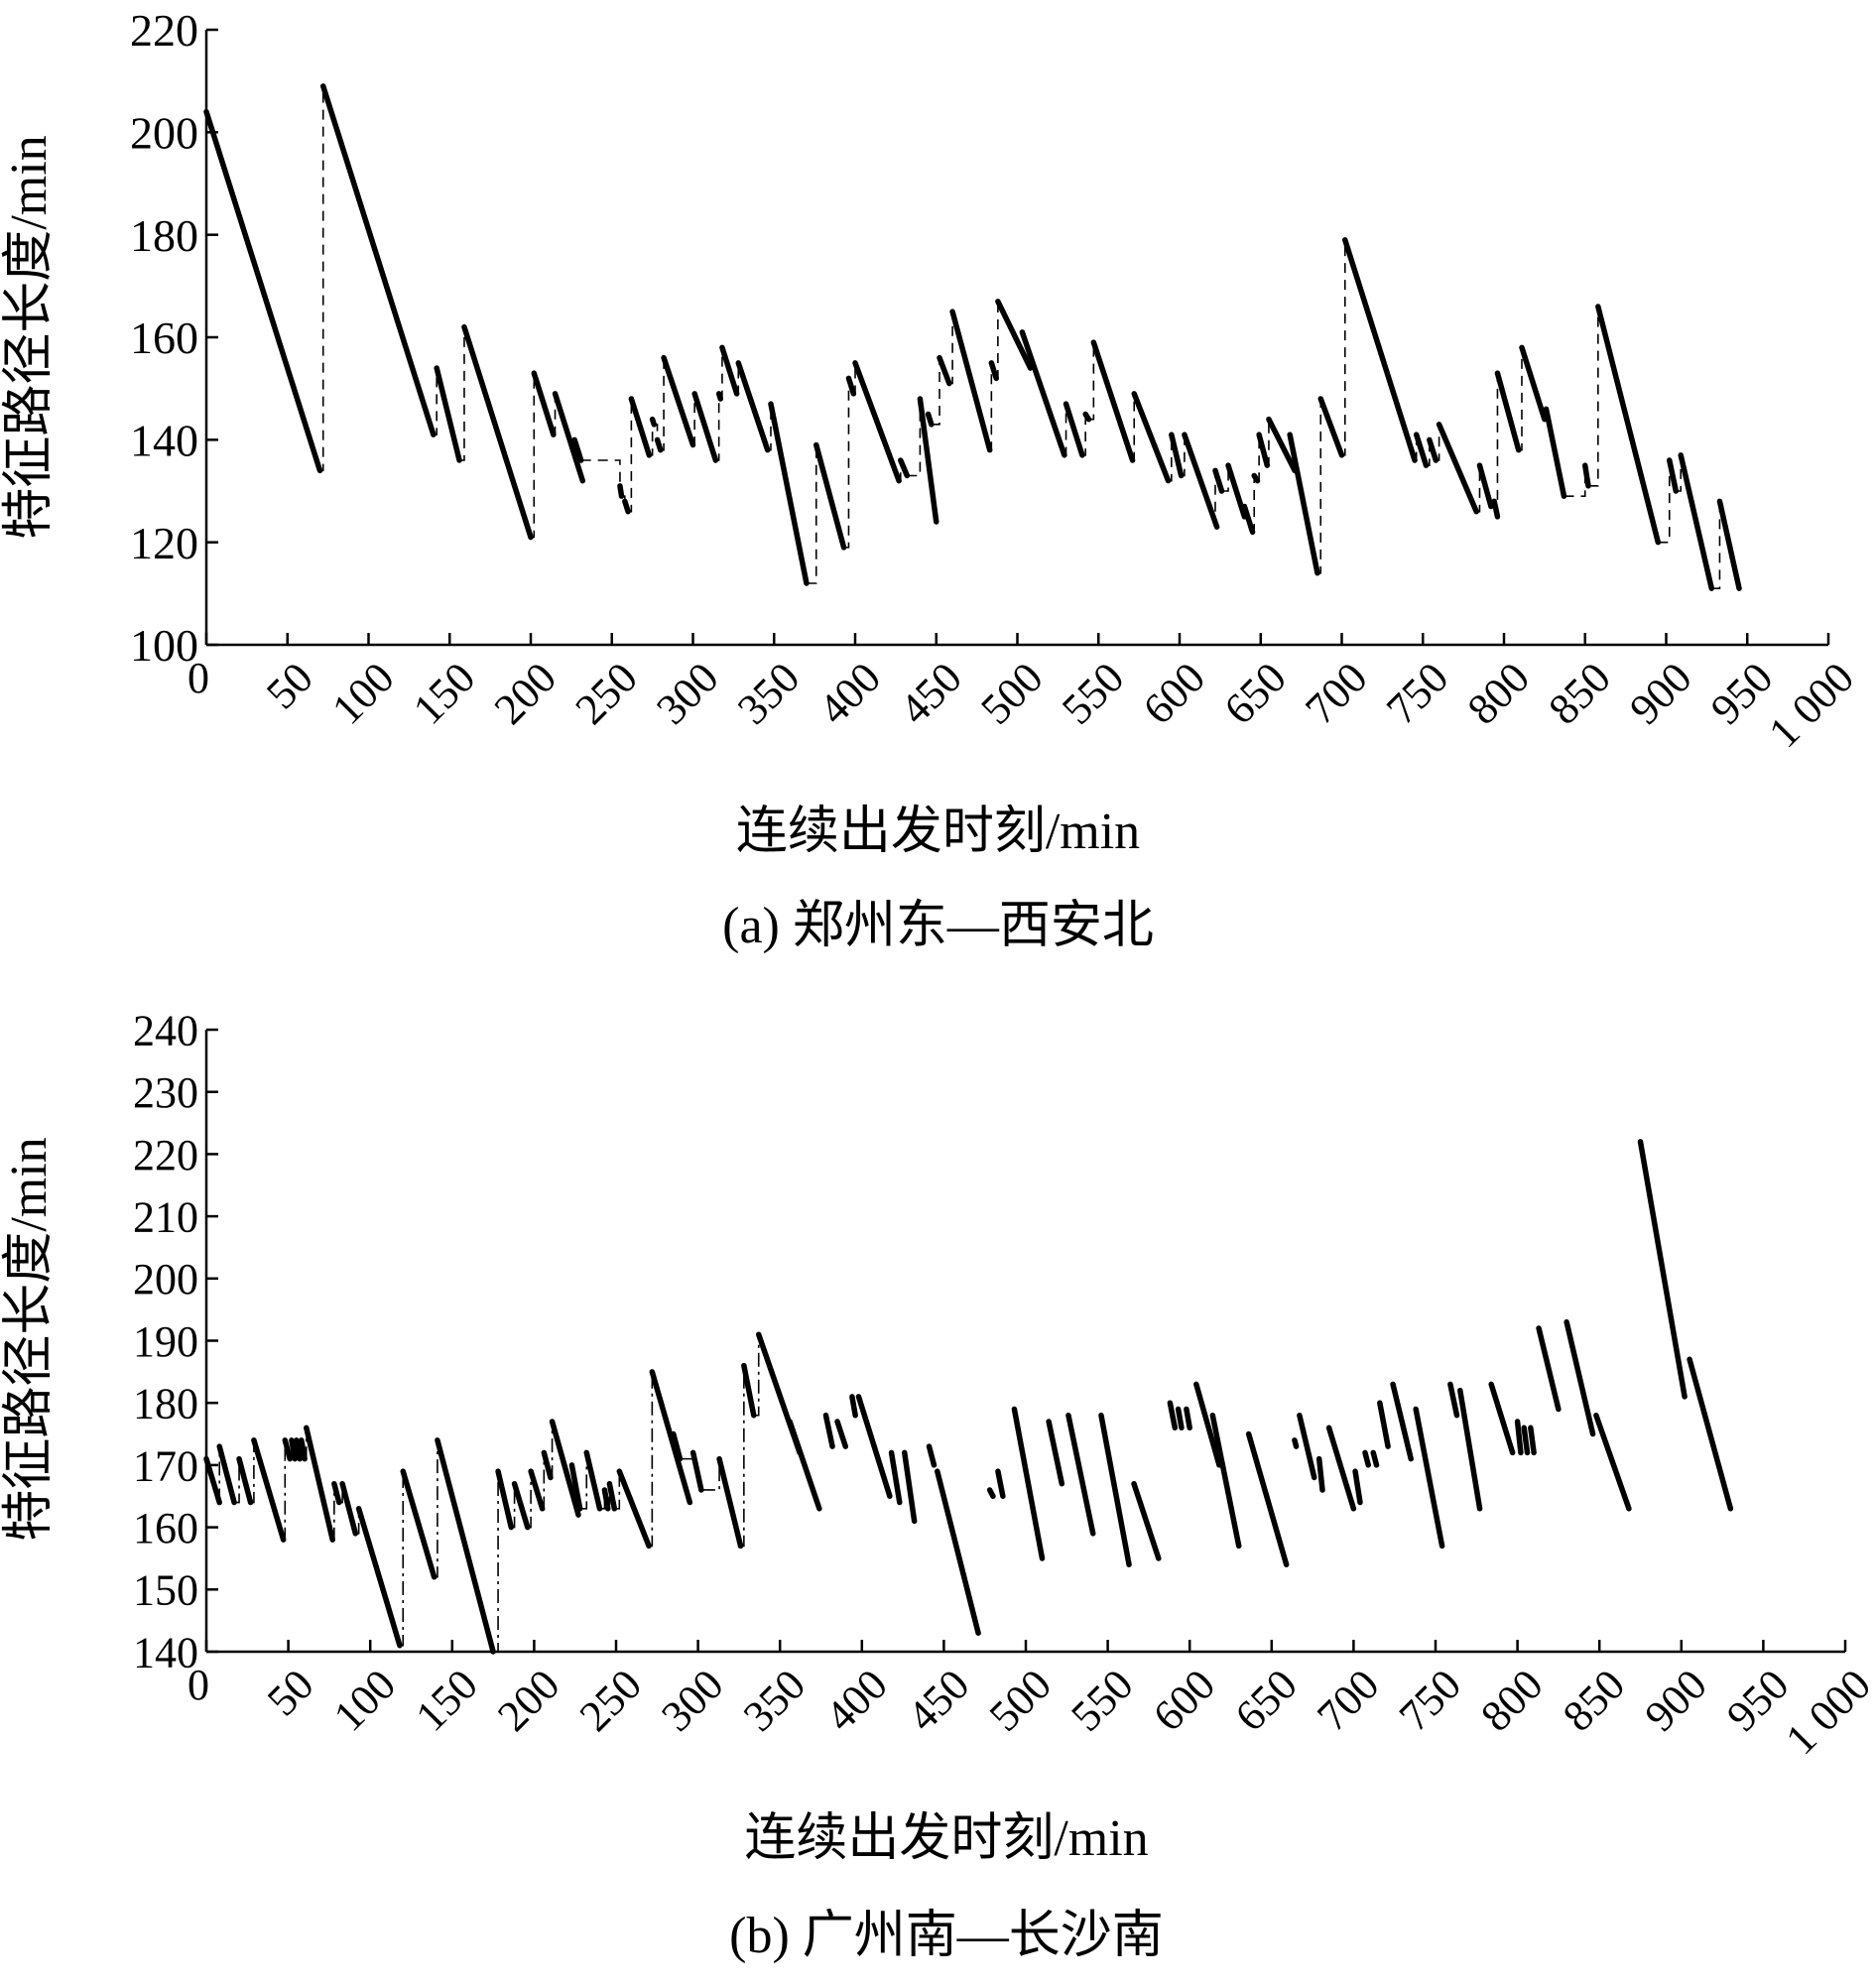 This screenshot has width=1876, height=1986. I want to click on y-tick-label: 190, so click(165, 1341).